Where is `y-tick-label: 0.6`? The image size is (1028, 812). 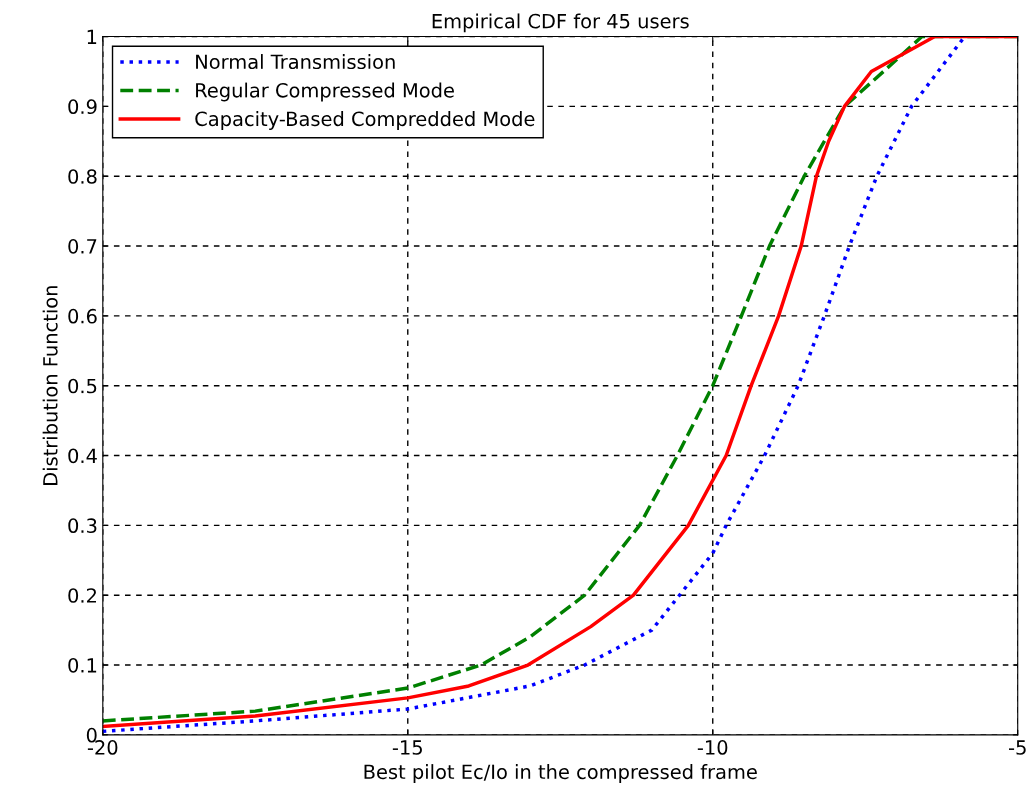
y-tick-label: 0.6 is located at coordinates (82, 316).